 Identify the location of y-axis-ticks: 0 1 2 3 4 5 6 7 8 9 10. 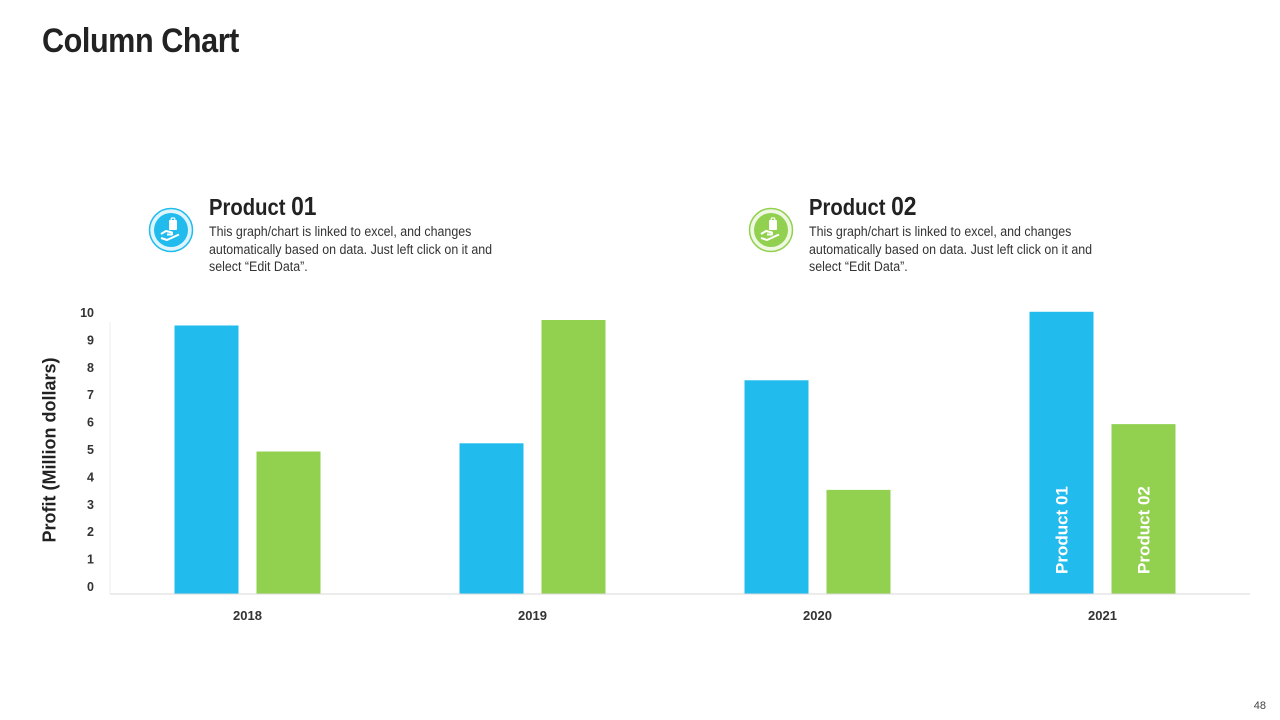
(87, 450).